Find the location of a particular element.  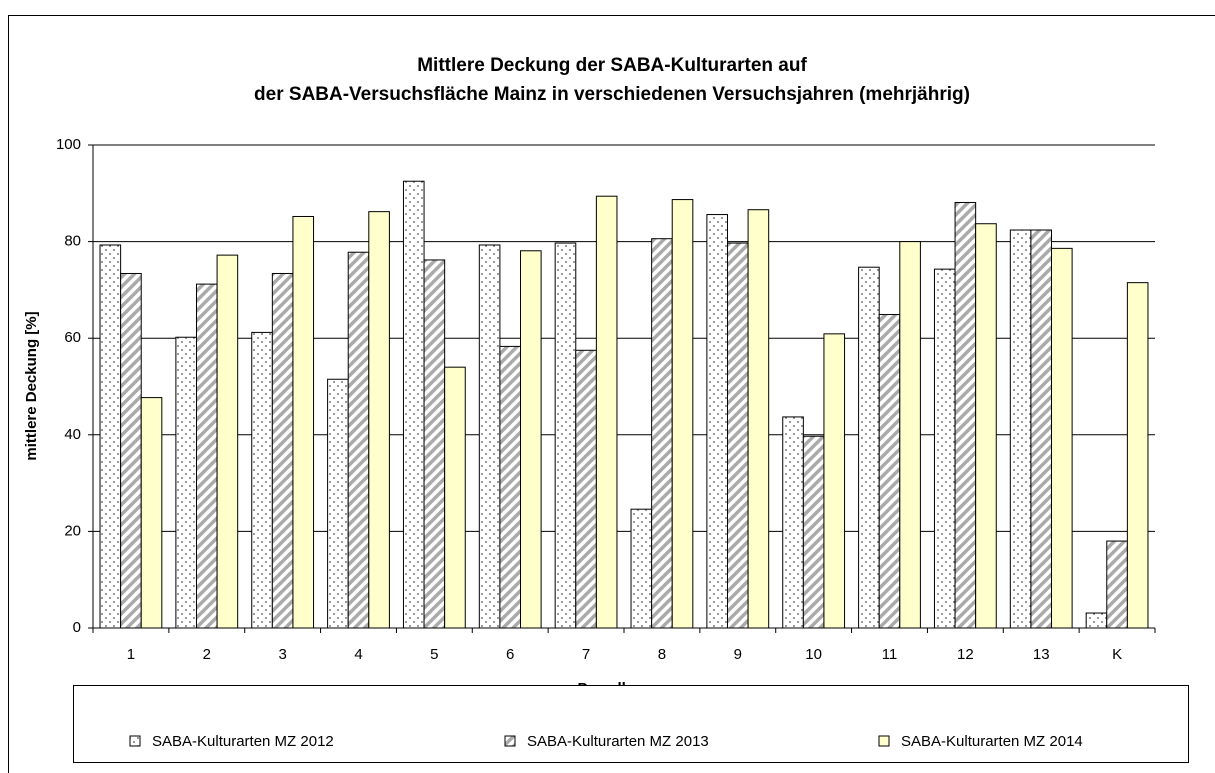

x-tick-label: 11 is located at coordinates (890, 654).